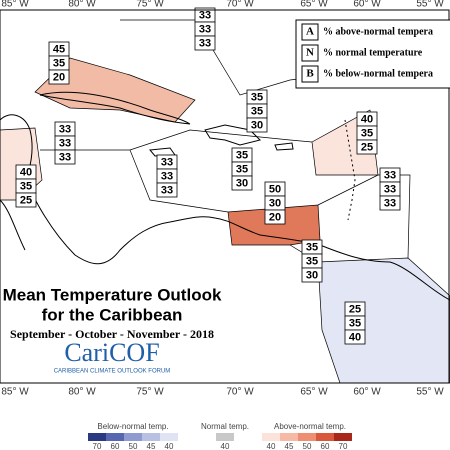 This screenshot has width=450, height=450. What do you see at coordinates (275, 189) in the screenshot?
I see `probability-value: 50` at bounding box center [275, 189].